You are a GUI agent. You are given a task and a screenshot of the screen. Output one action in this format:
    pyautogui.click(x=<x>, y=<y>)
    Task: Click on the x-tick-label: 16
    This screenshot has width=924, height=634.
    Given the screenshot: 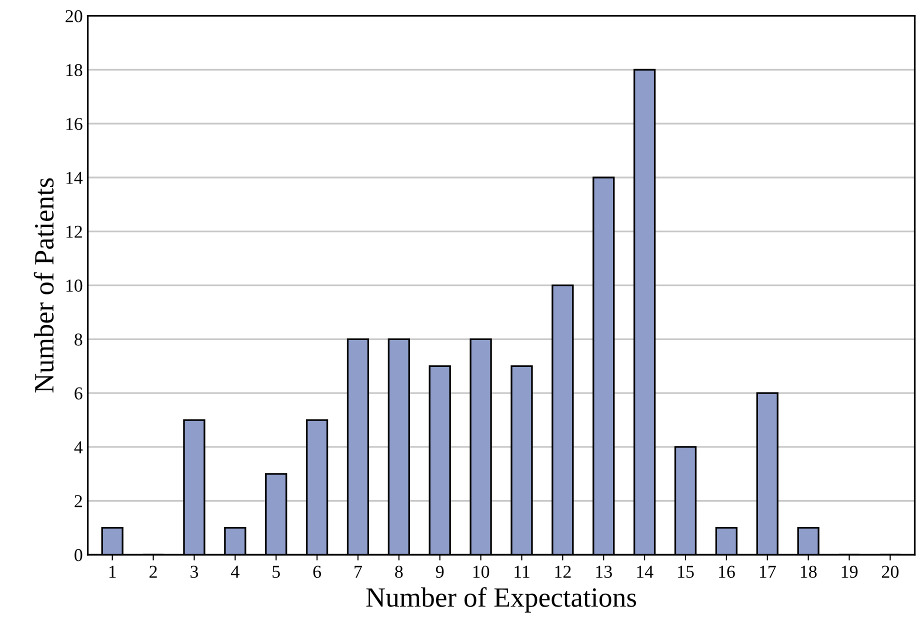 What is the action you would take?
    pyautogui.click(x=727, y=572)
    